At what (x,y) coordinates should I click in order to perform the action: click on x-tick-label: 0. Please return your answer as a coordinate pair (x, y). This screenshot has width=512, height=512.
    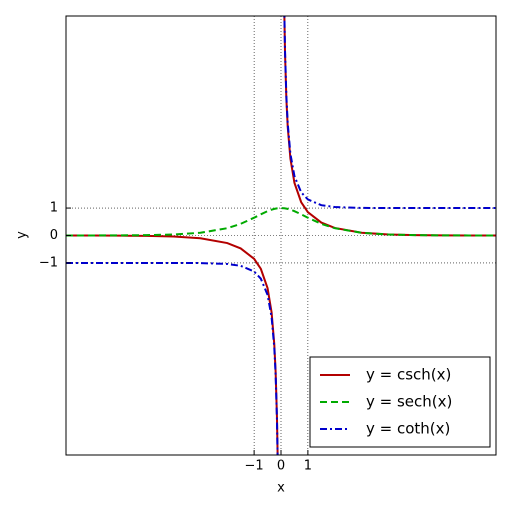
    Looking at the image, I should click on (281, 466).